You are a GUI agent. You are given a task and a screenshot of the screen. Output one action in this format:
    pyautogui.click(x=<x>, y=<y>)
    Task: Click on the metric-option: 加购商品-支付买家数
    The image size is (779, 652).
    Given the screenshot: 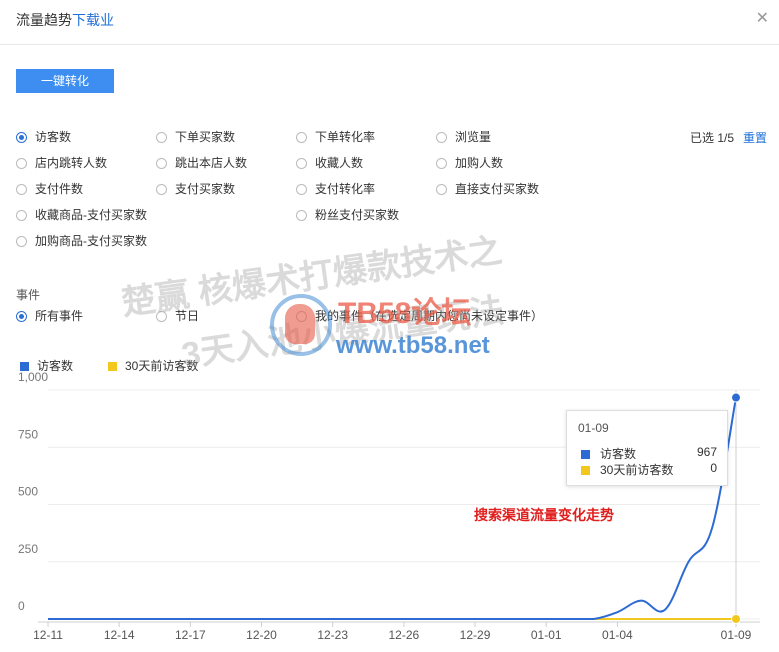 What is the action you would take?
    pyautogui.click(x=81, y=241)
    